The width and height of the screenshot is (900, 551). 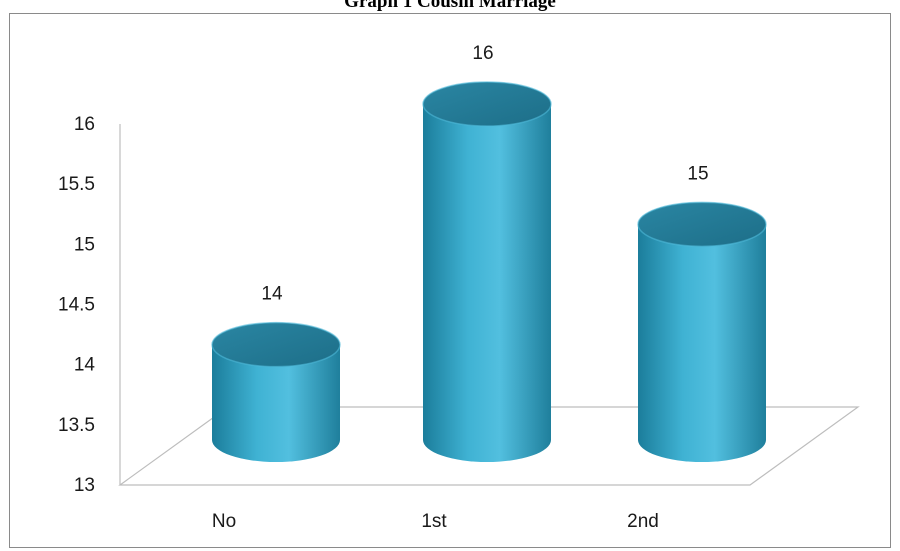 What do you see at coordinates (272, 294) in the screenshot?
I see `data-label: 14` at bounding box center [272, 294].